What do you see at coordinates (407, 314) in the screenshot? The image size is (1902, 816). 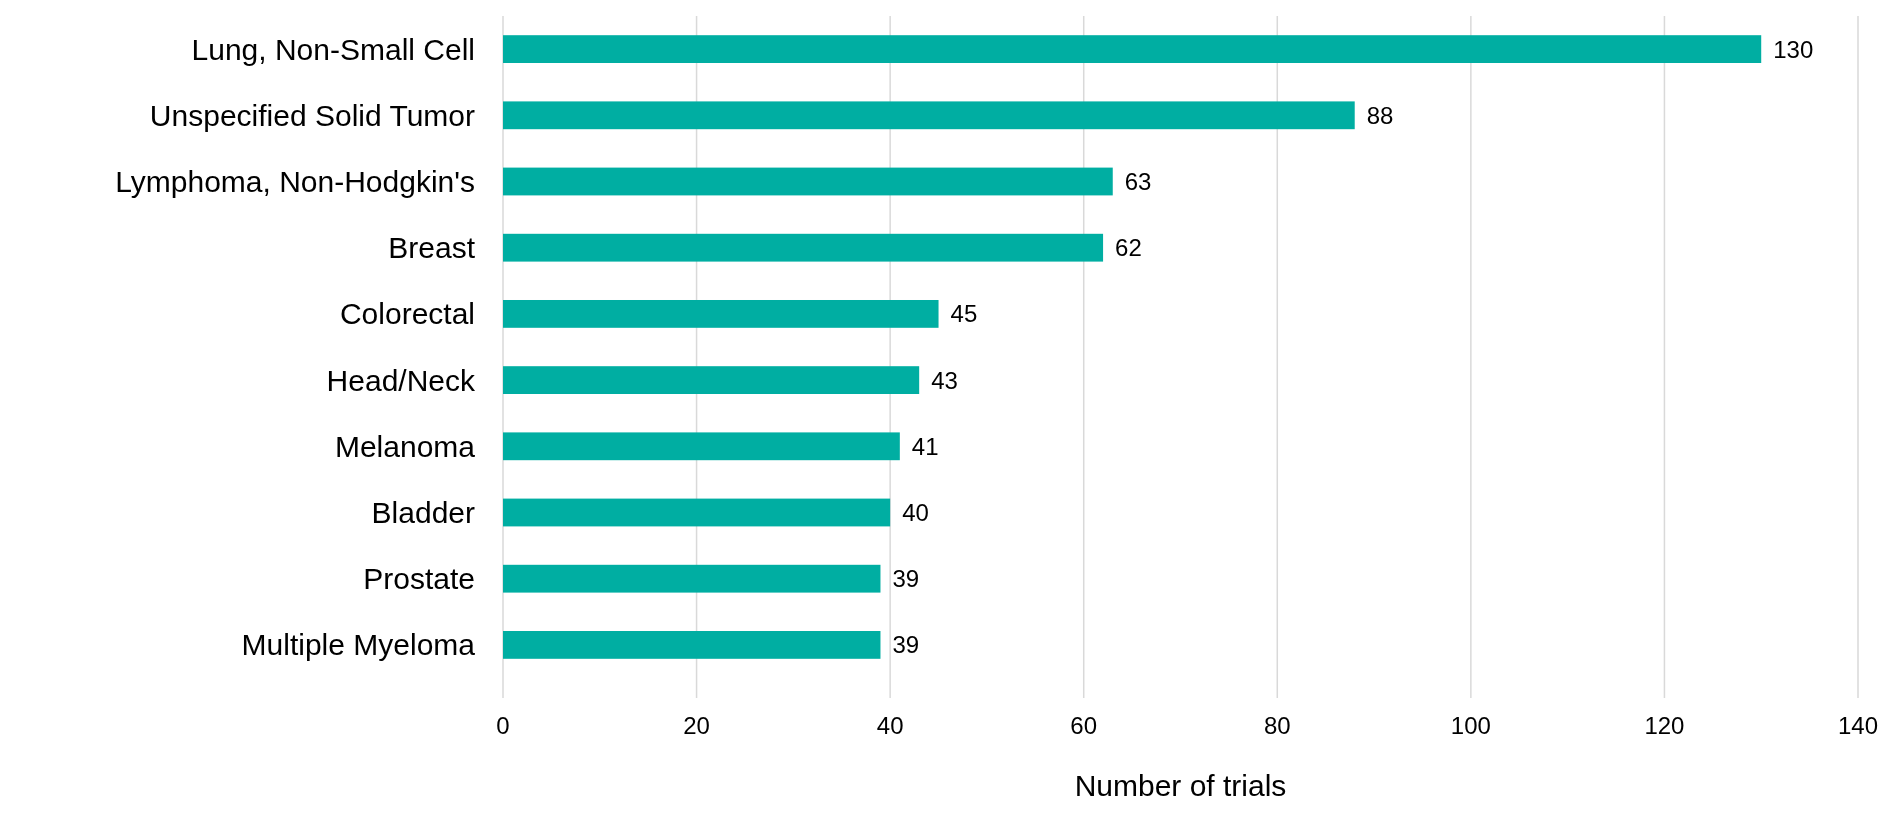 I see `y-tick-label: Colorectal` at bounding box center [407, 314].